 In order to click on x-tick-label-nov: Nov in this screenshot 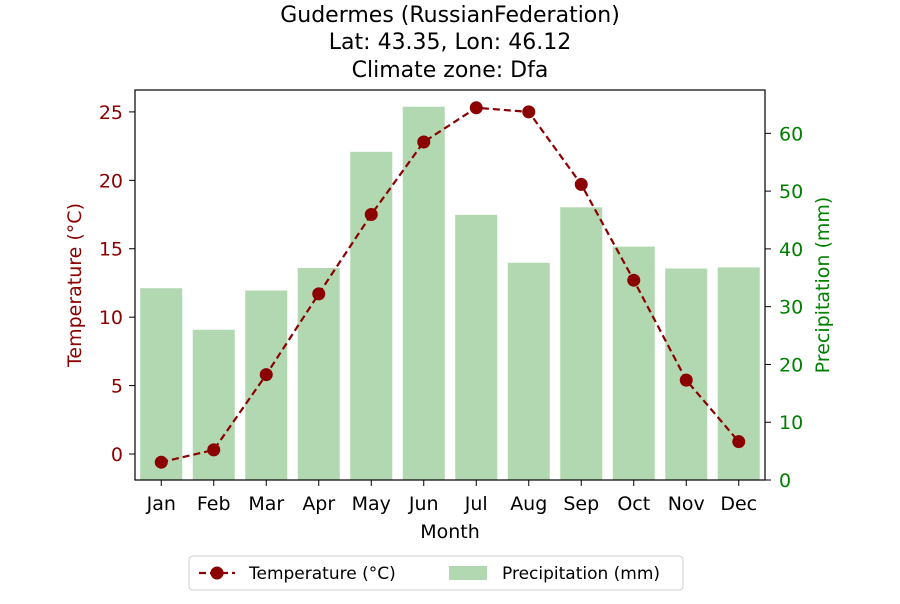, I will do `click(686, 504)`.